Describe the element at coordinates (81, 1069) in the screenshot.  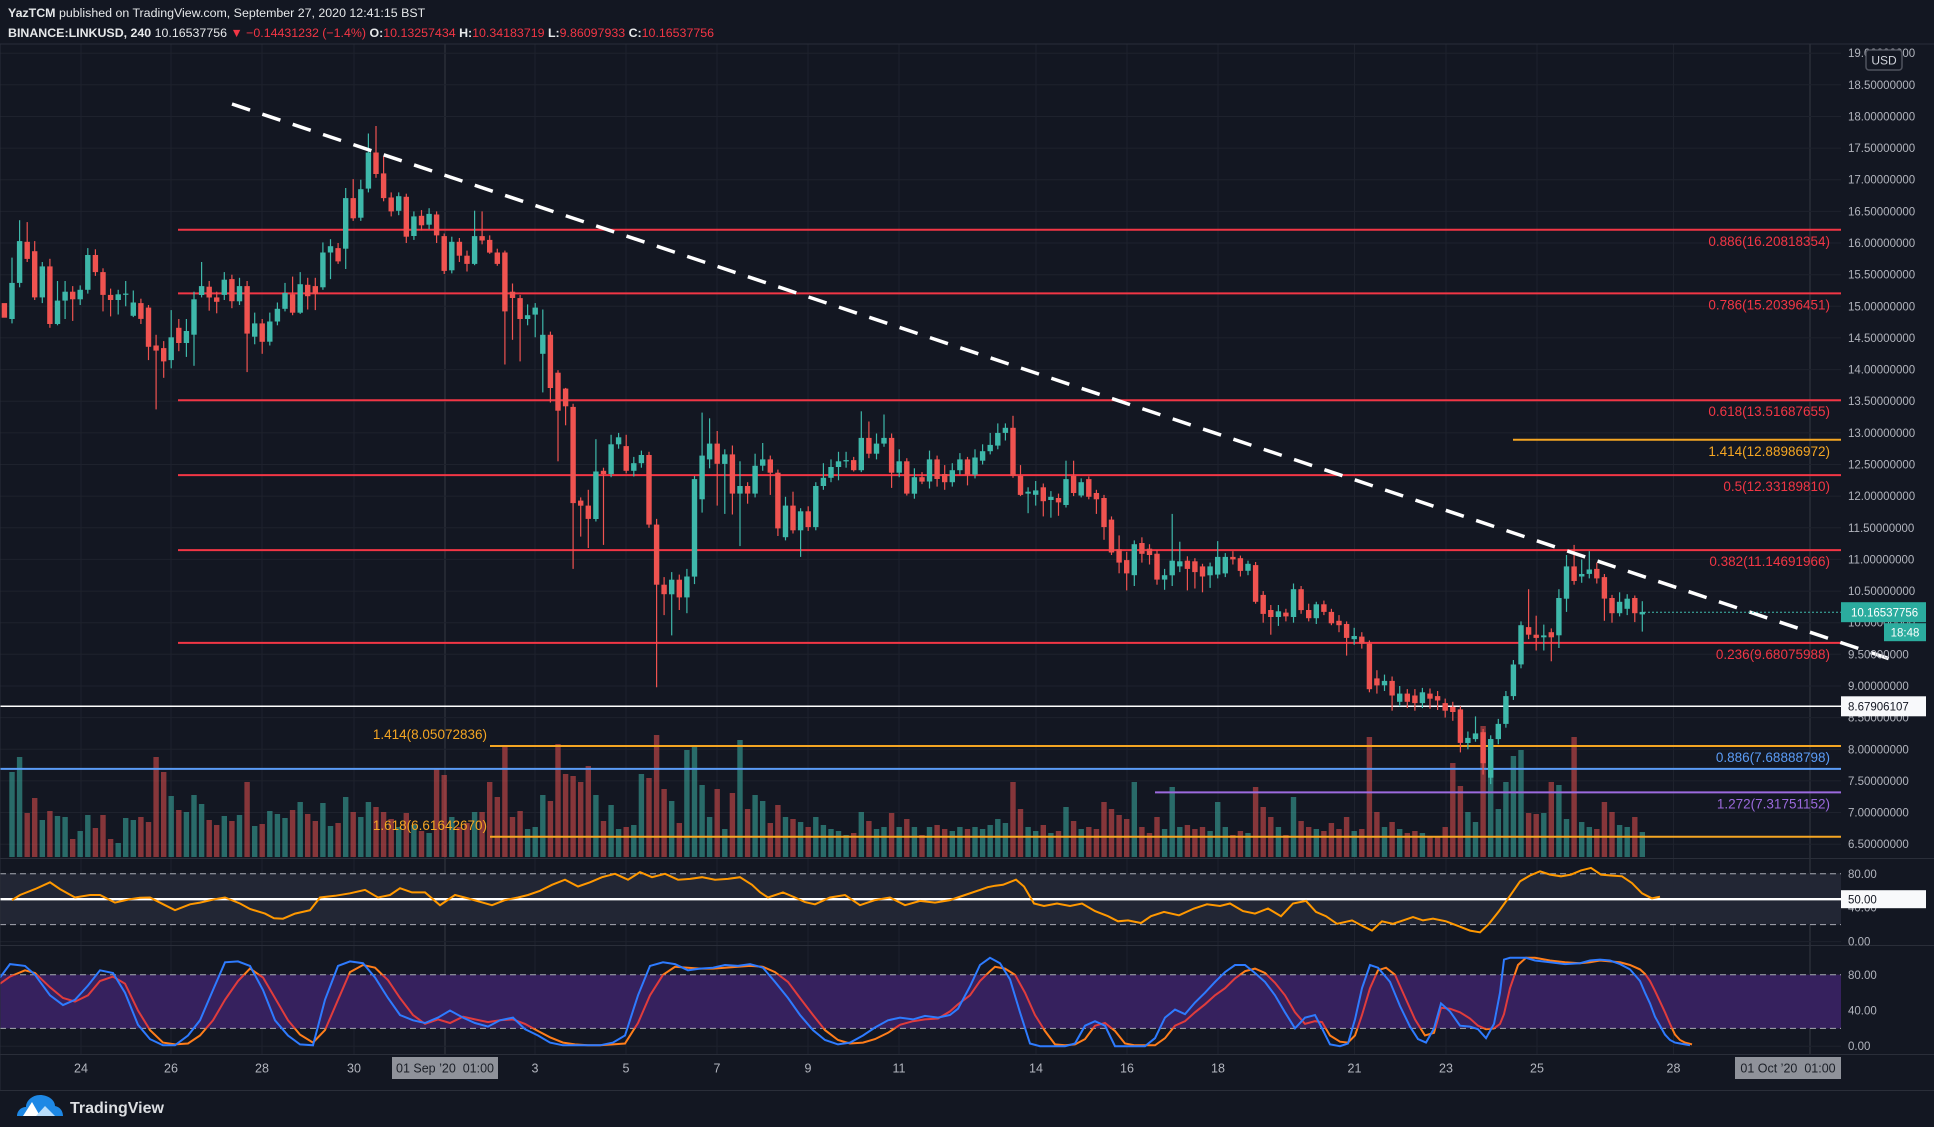
I see `svg-text: 24` at that location.